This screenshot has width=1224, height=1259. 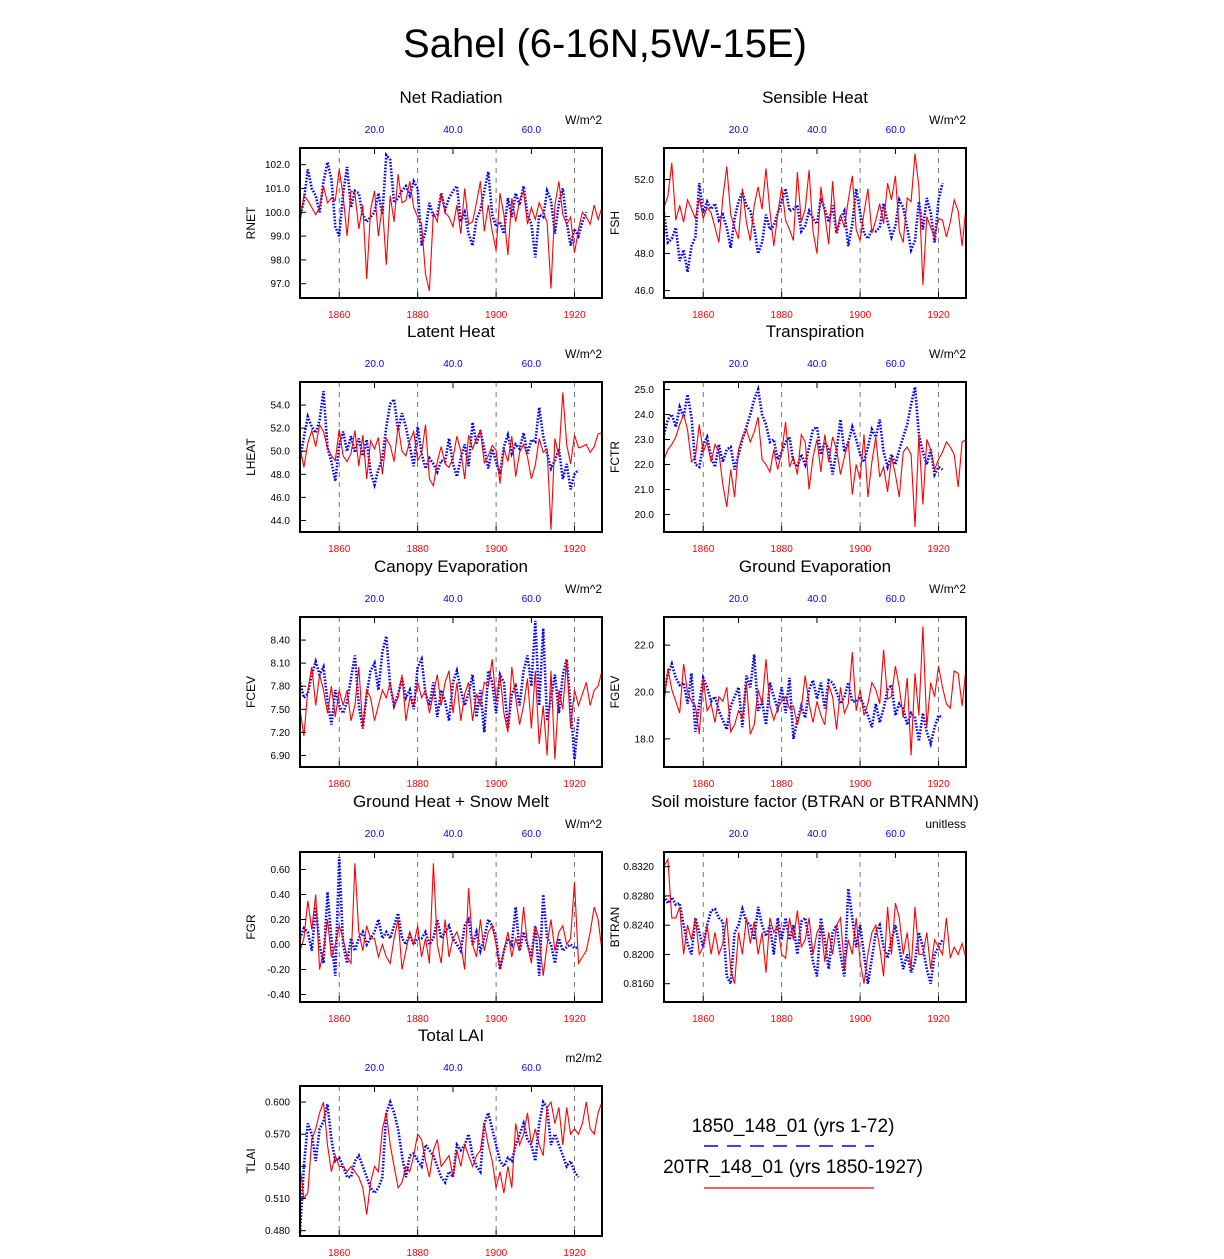 I want to click on y-tick-label: 23.0, so click(x=645, y=440).